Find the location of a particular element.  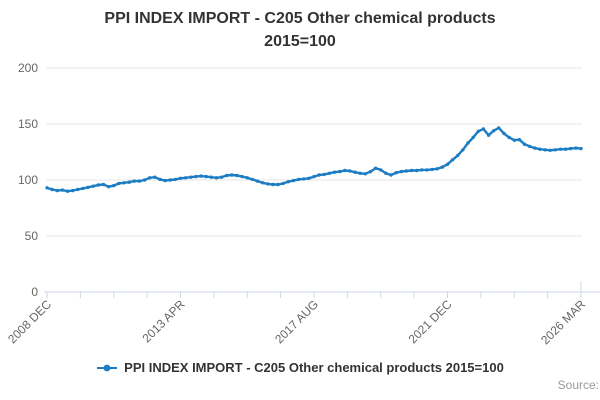

source-text: Source: is located at coordinates (578, 385).